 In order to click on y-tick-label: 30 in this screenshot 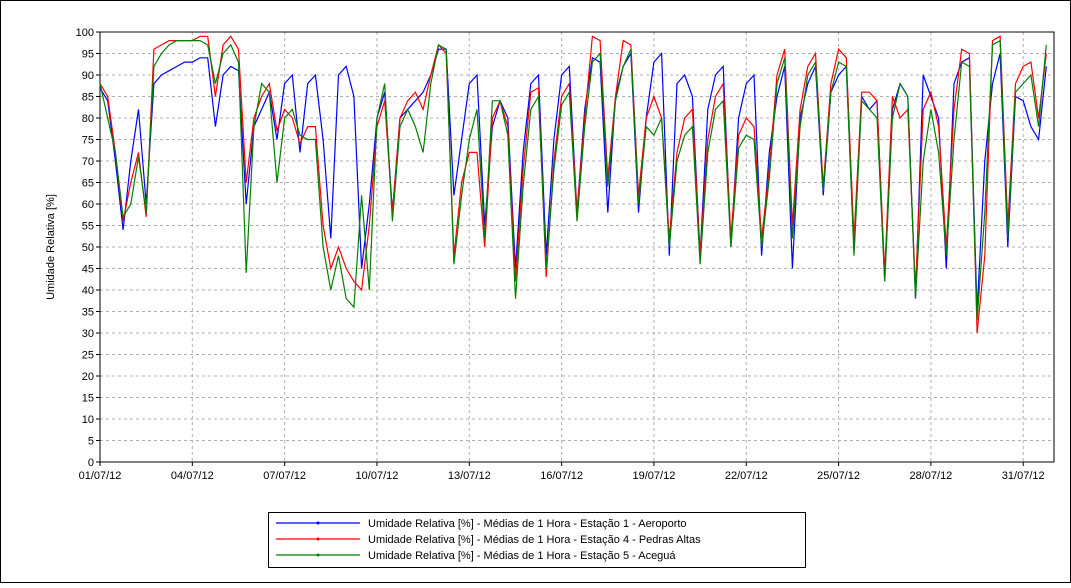, I will do `click(88, 334)`.